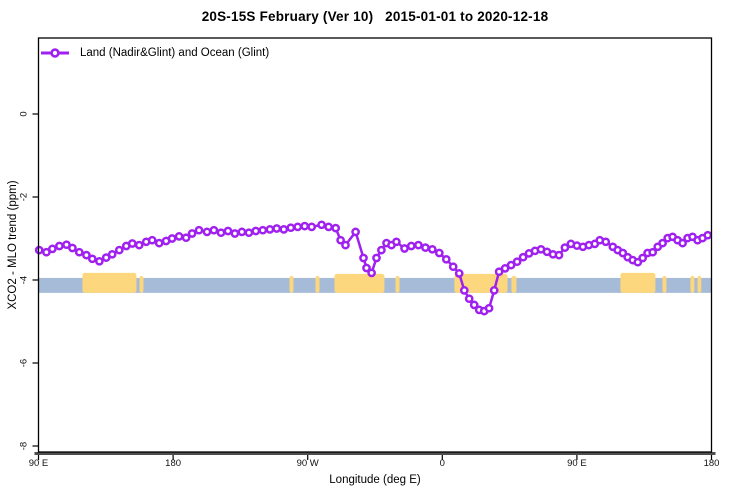 The image size is (750, 500). I want to click on legend-line-marker-icon, so click(55, 53).